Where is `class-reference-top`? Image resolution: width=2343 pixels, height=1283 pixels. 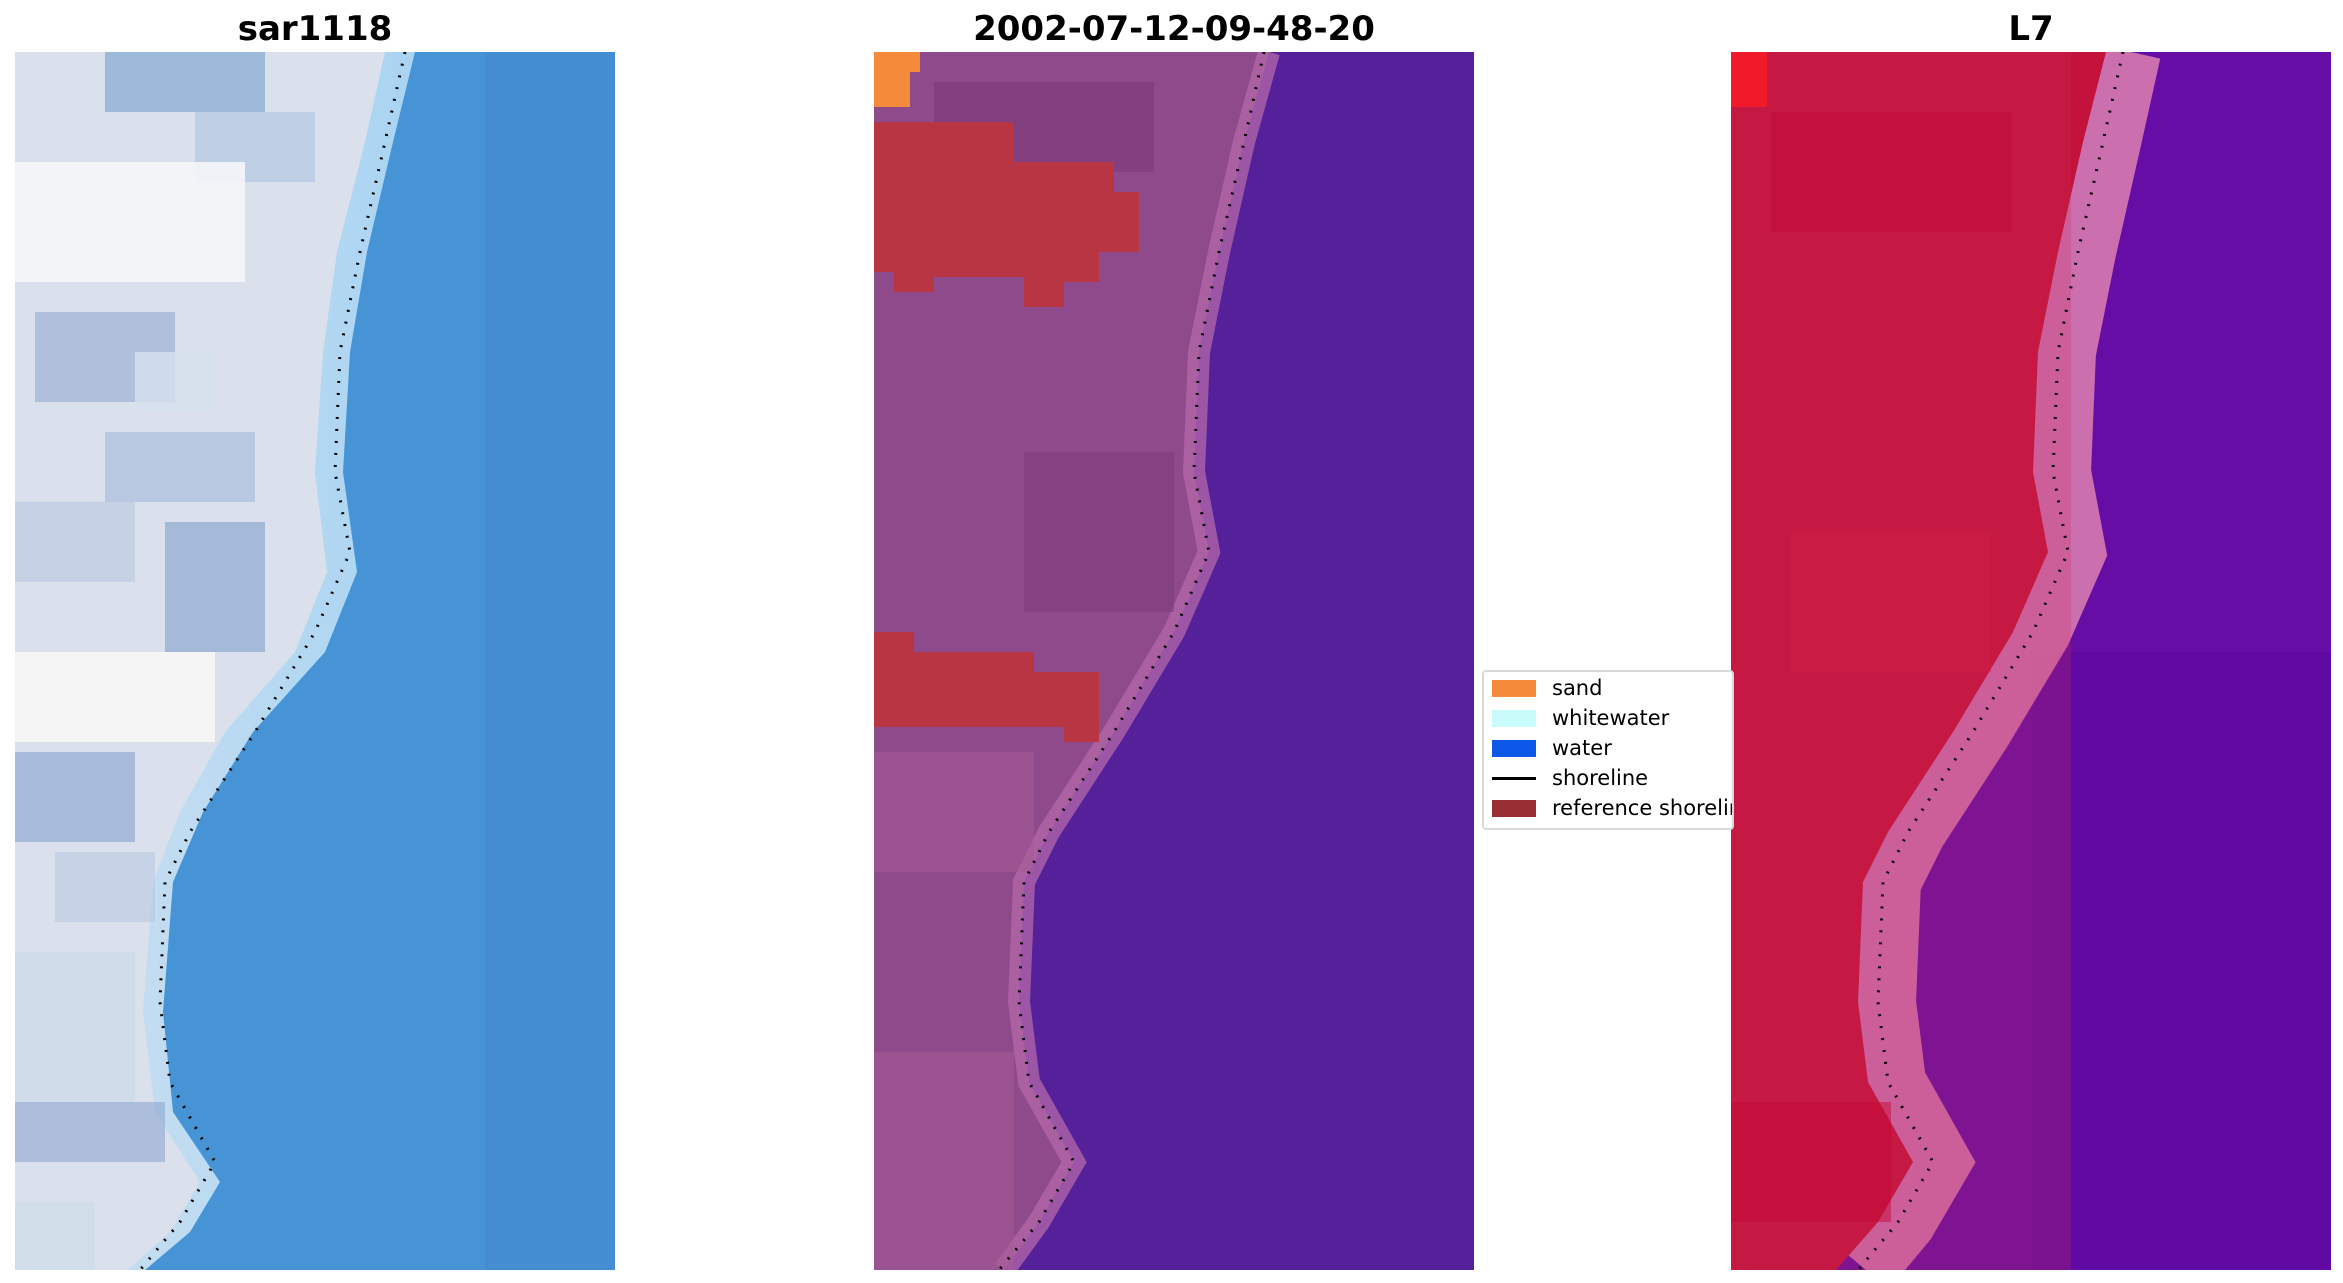 class-reference-top is located at coordinates (1006, 214).